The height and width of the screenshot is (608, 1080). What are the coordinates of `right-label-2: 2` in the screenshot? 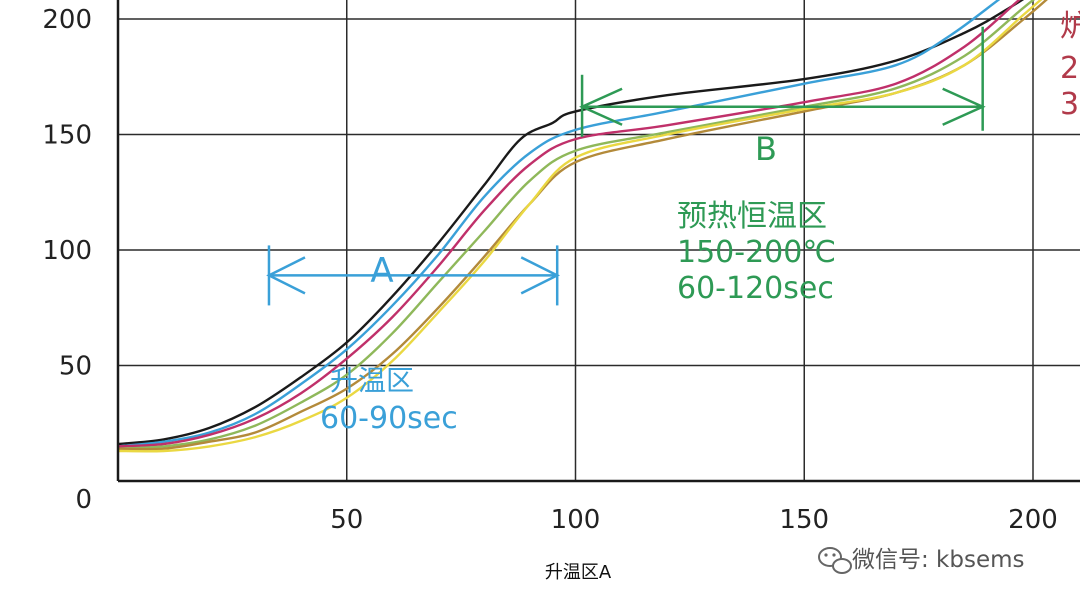 It's located at (1069, 68).